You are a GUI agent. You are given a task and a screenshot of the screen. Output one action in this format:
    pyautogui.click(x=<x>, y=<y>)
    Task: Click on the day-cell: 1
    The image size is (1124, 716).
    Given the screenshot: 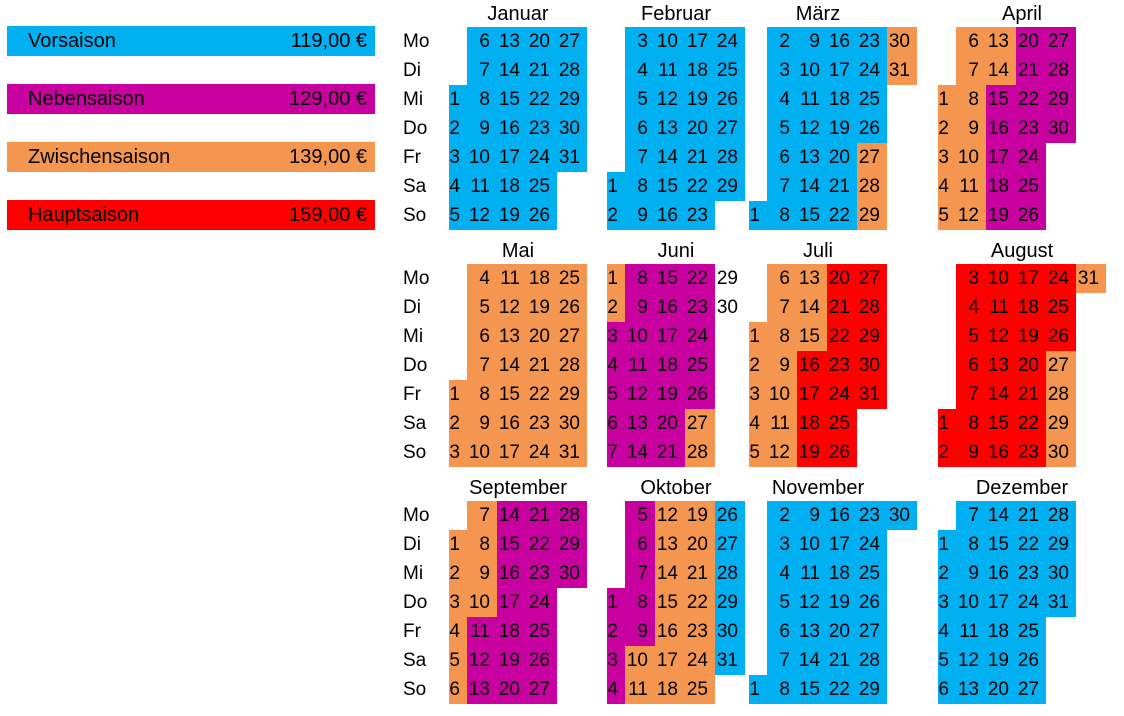 What is the action you would take?
    pyautogui.click(x=458, y=99)
    